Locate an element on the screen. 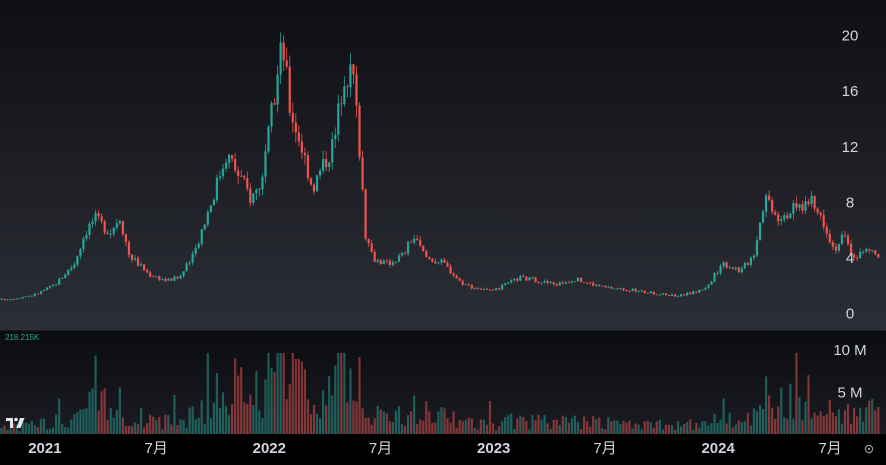 This screenshot has width=886, height=465. time-axis: 2021 7月 2022 7月 2023 7月 2024 7月 is located at coordinates (435, 448).